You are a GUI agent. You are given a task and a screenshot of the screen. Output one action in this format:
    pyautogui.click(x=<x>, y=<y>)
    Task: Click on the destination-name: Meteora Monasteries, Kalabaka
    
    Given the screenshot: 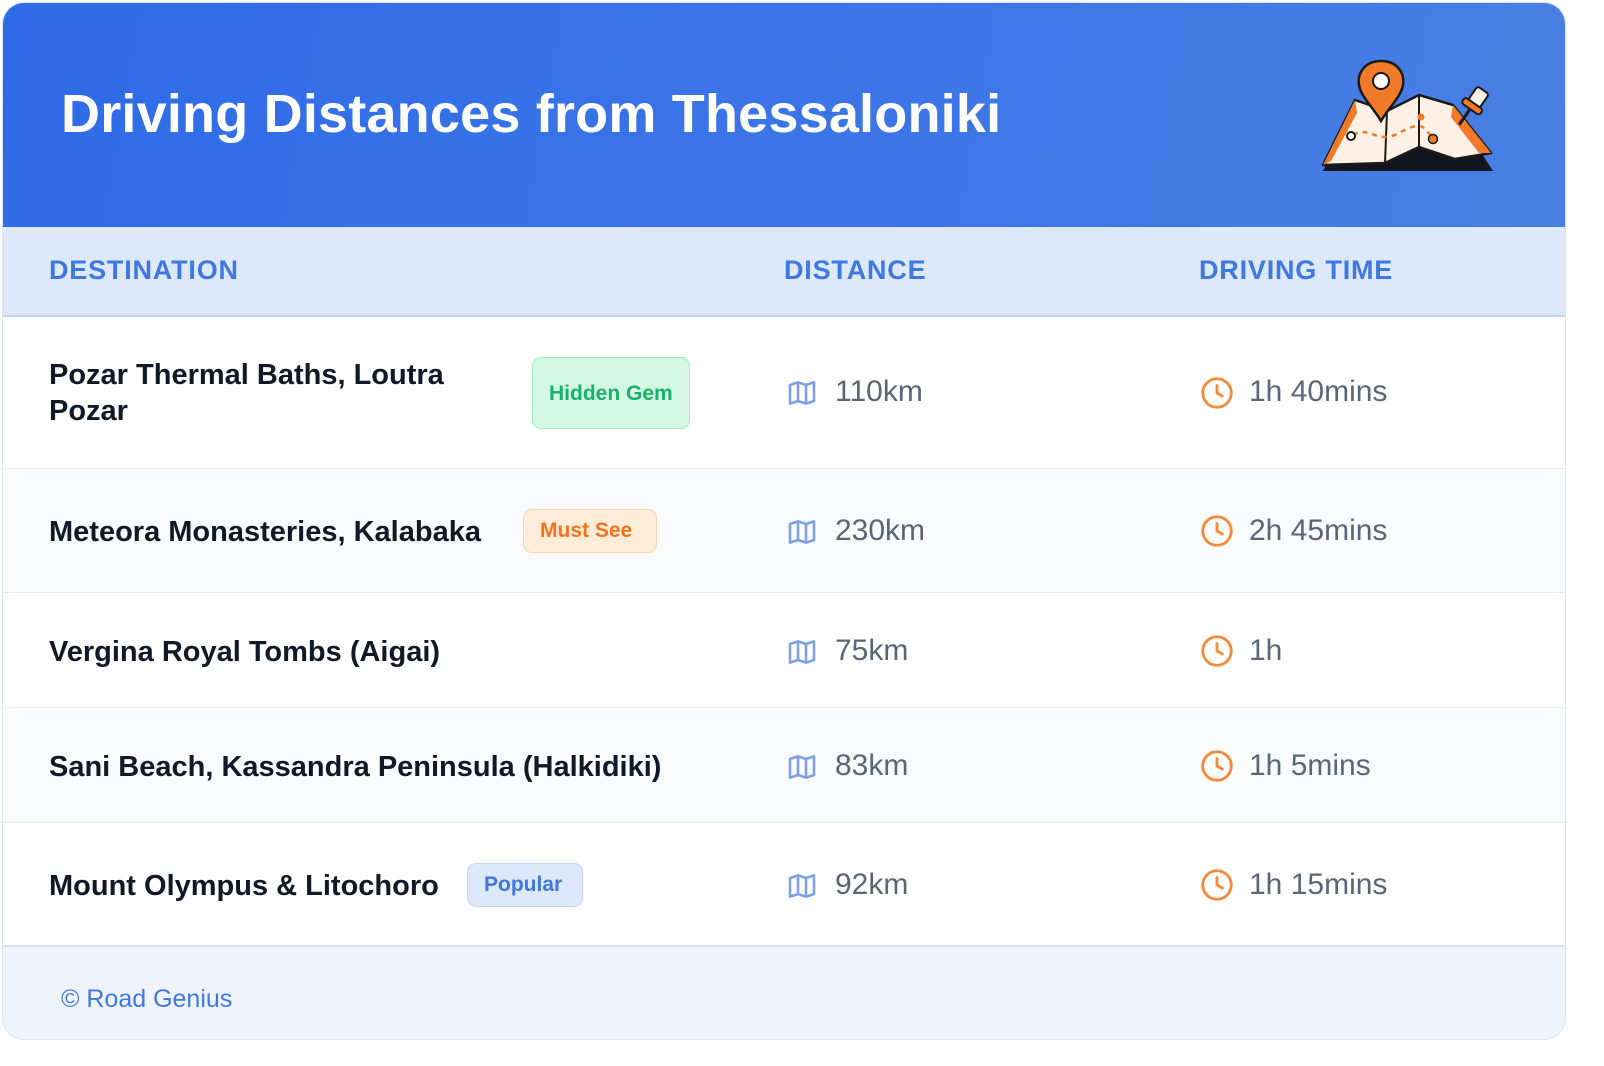 What is the action you would take?
    pyautogui.click(x=265, y=532)
    